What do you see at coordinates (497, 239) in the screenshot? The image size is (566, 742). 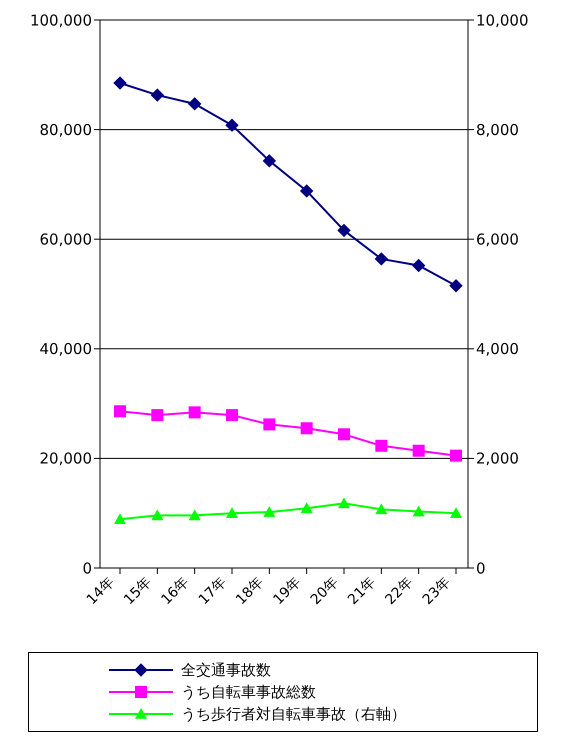 I see `y2-tick-label: 6,000` at bounding box center [497, 239].